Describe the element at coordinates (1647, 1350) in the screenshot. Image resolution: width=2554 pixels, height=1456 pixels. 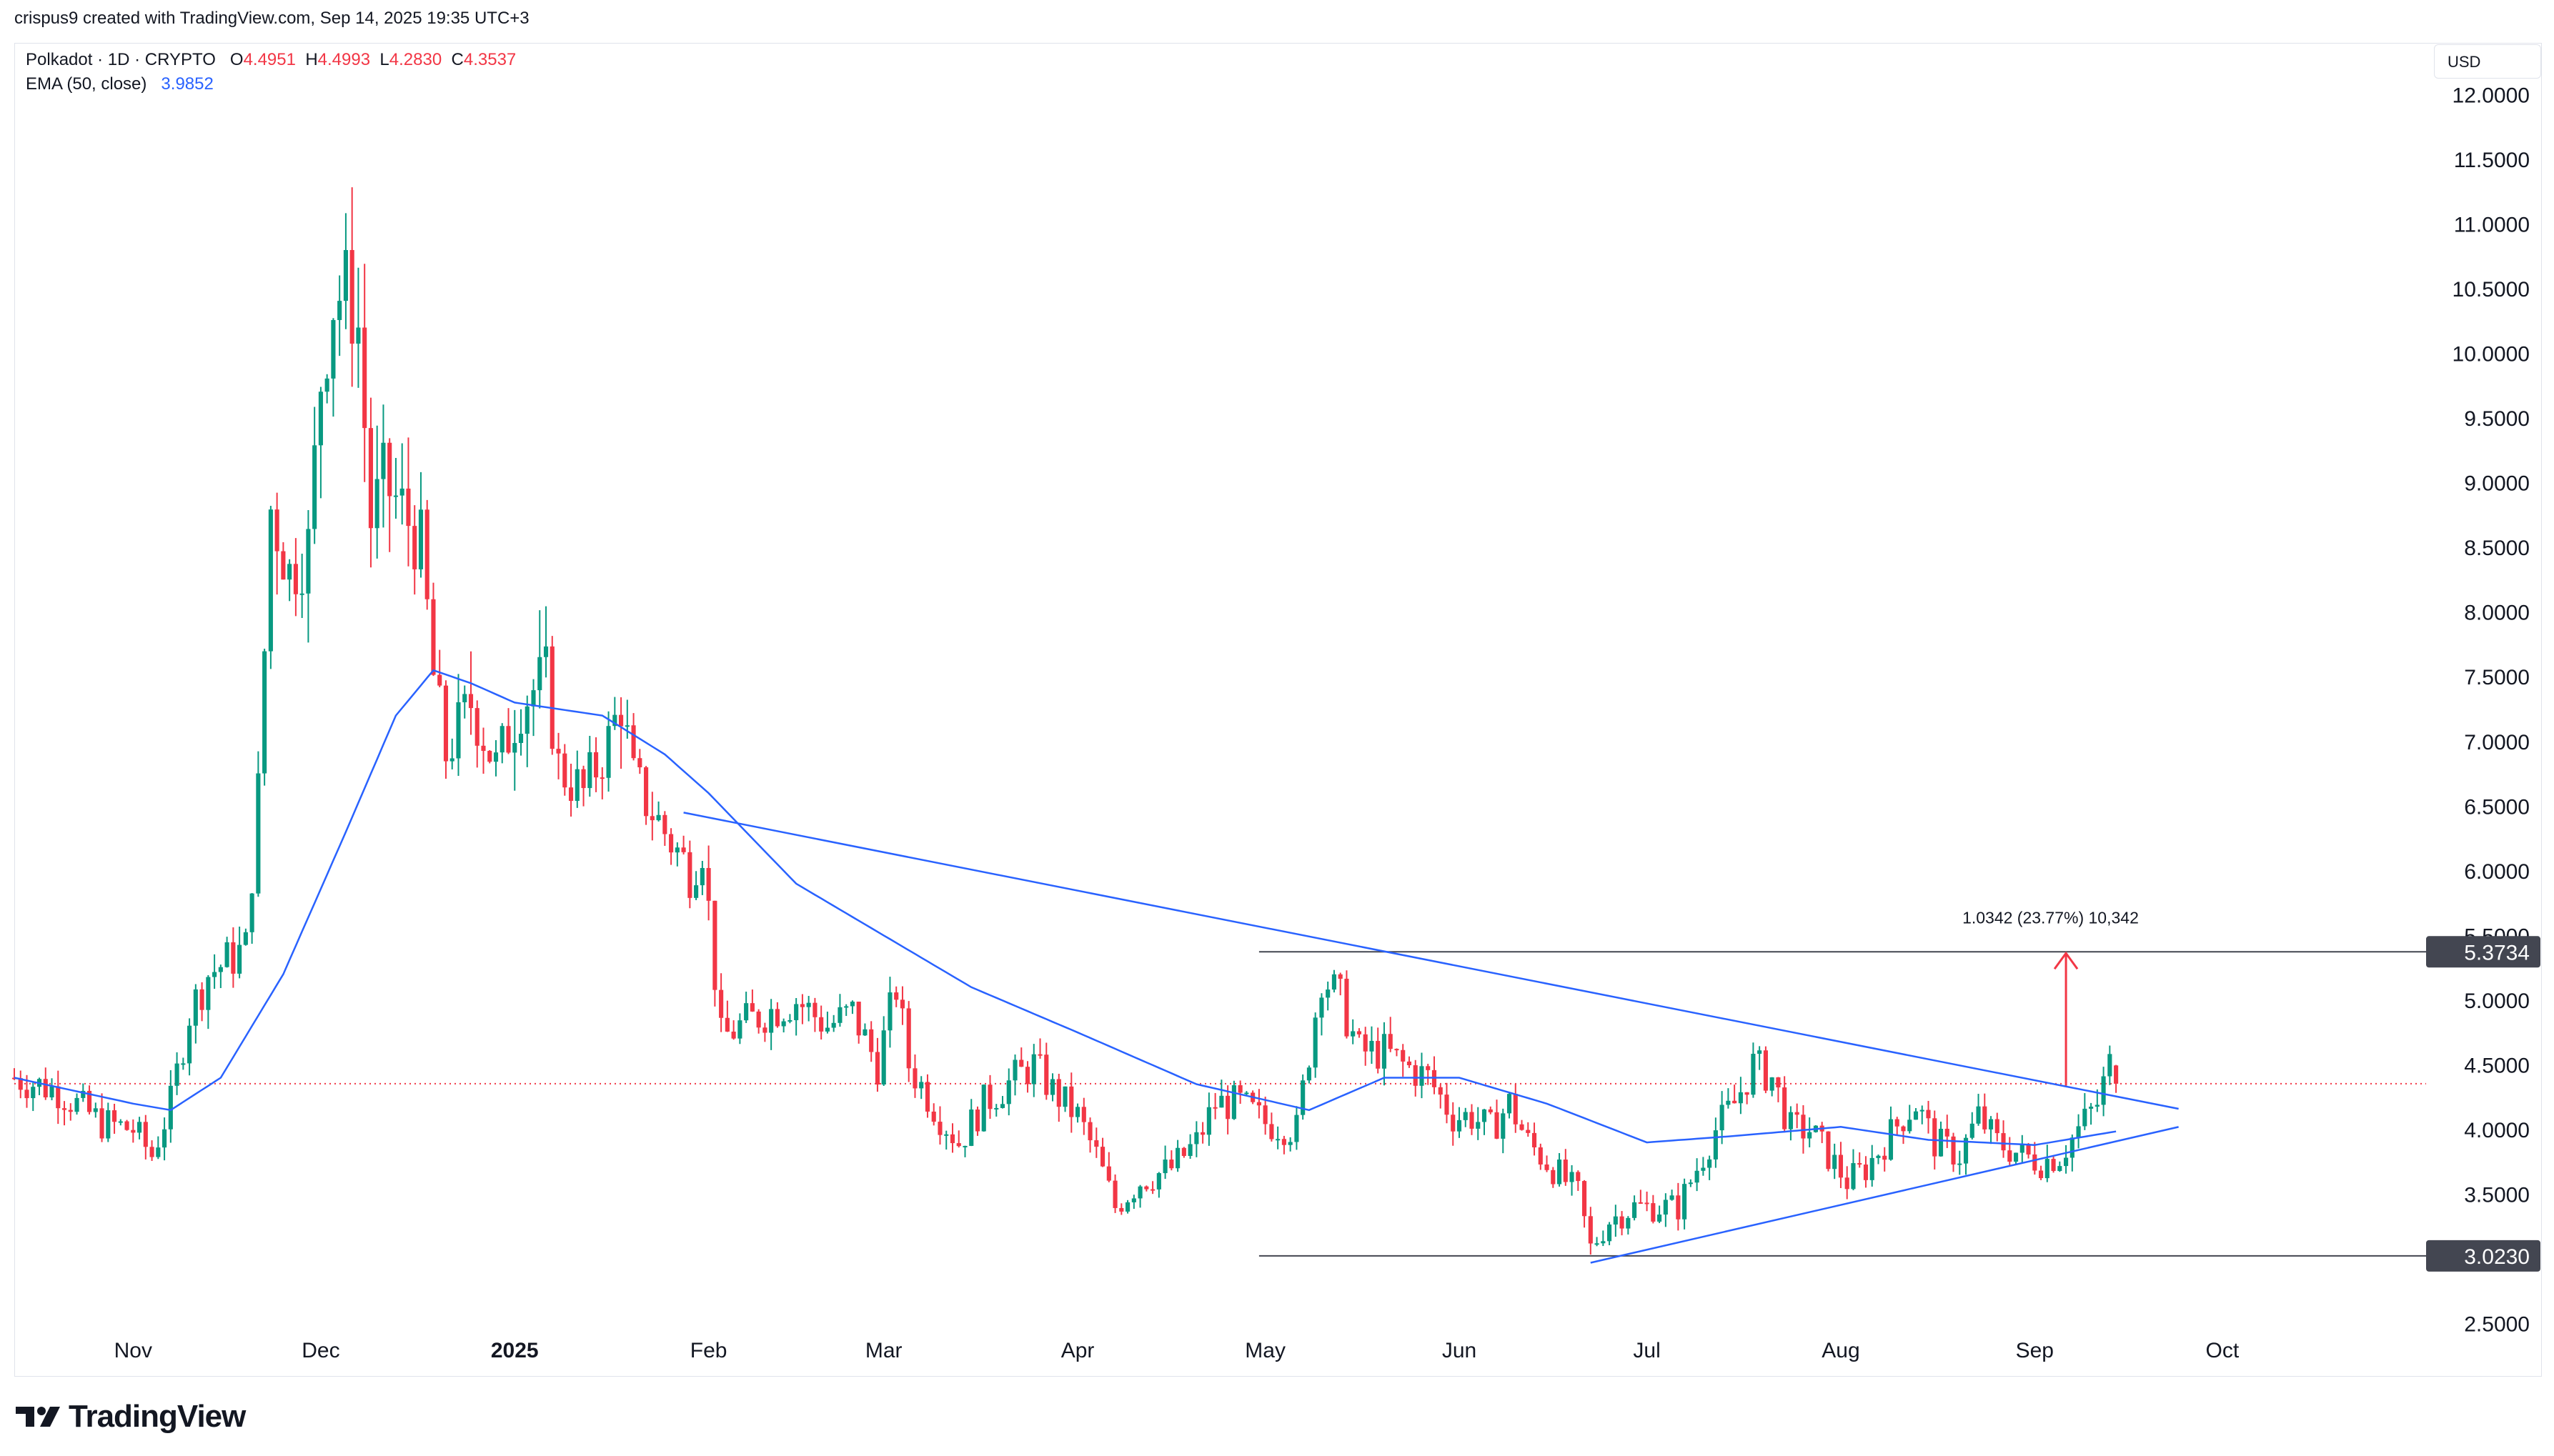
I see `x-axis-tick-label: Jul` at that location.